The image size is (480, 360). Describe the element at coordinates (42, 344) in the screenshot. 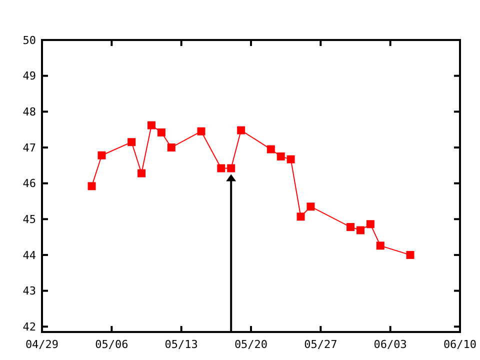

I see `x-tick-label: 04/29` at that location.